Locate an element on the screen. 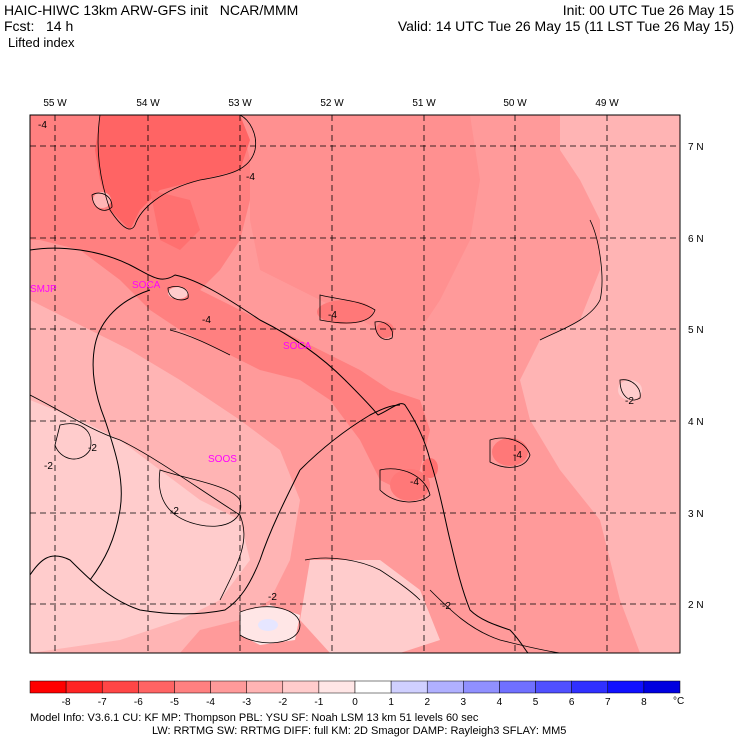 This screenshot has height=740, width=740. lon-label: 53 W is located at coordinates (240, 103).